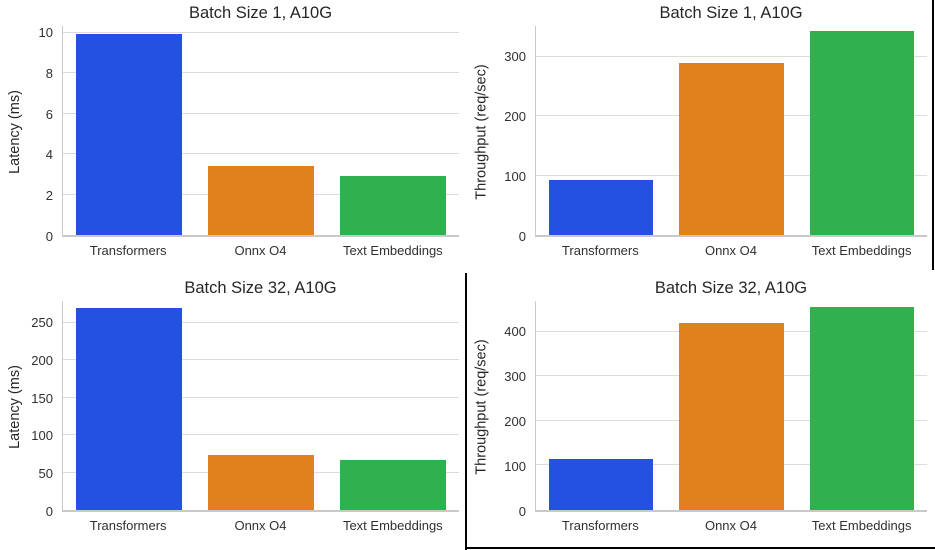 This screenshot has height=550, width=935. What do you see at coordinates (45, 33) in the screenshot?
I see `y-tick-label: 10` at bounding box center [45, 33].